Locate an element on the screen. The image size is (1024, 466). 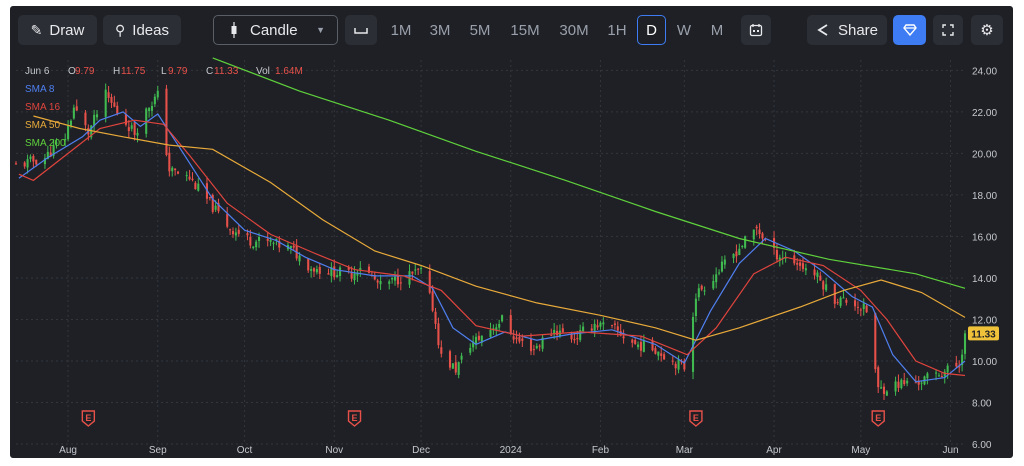
timeframe-d: D is located at coordinates (651, 30).